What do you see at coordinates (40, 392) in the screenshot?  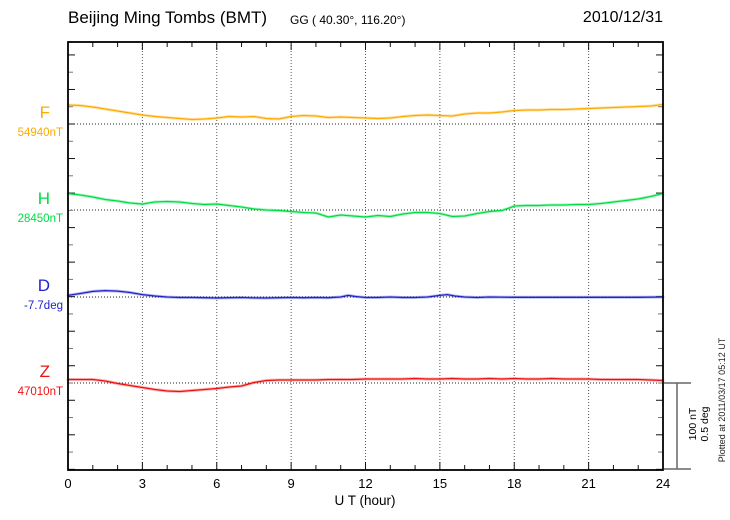 I see `trace-baseline-value-z: 47010nT` at bounding box center [40, 392].